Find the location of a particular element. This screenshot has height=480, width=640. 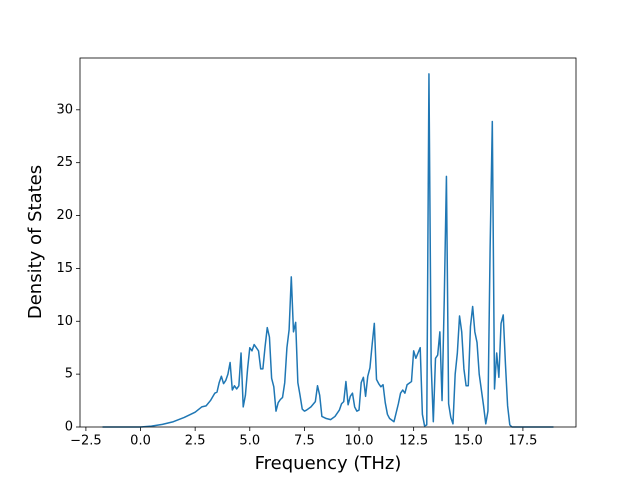

y-tick-label: 15 is located at coordinates (64, 268).